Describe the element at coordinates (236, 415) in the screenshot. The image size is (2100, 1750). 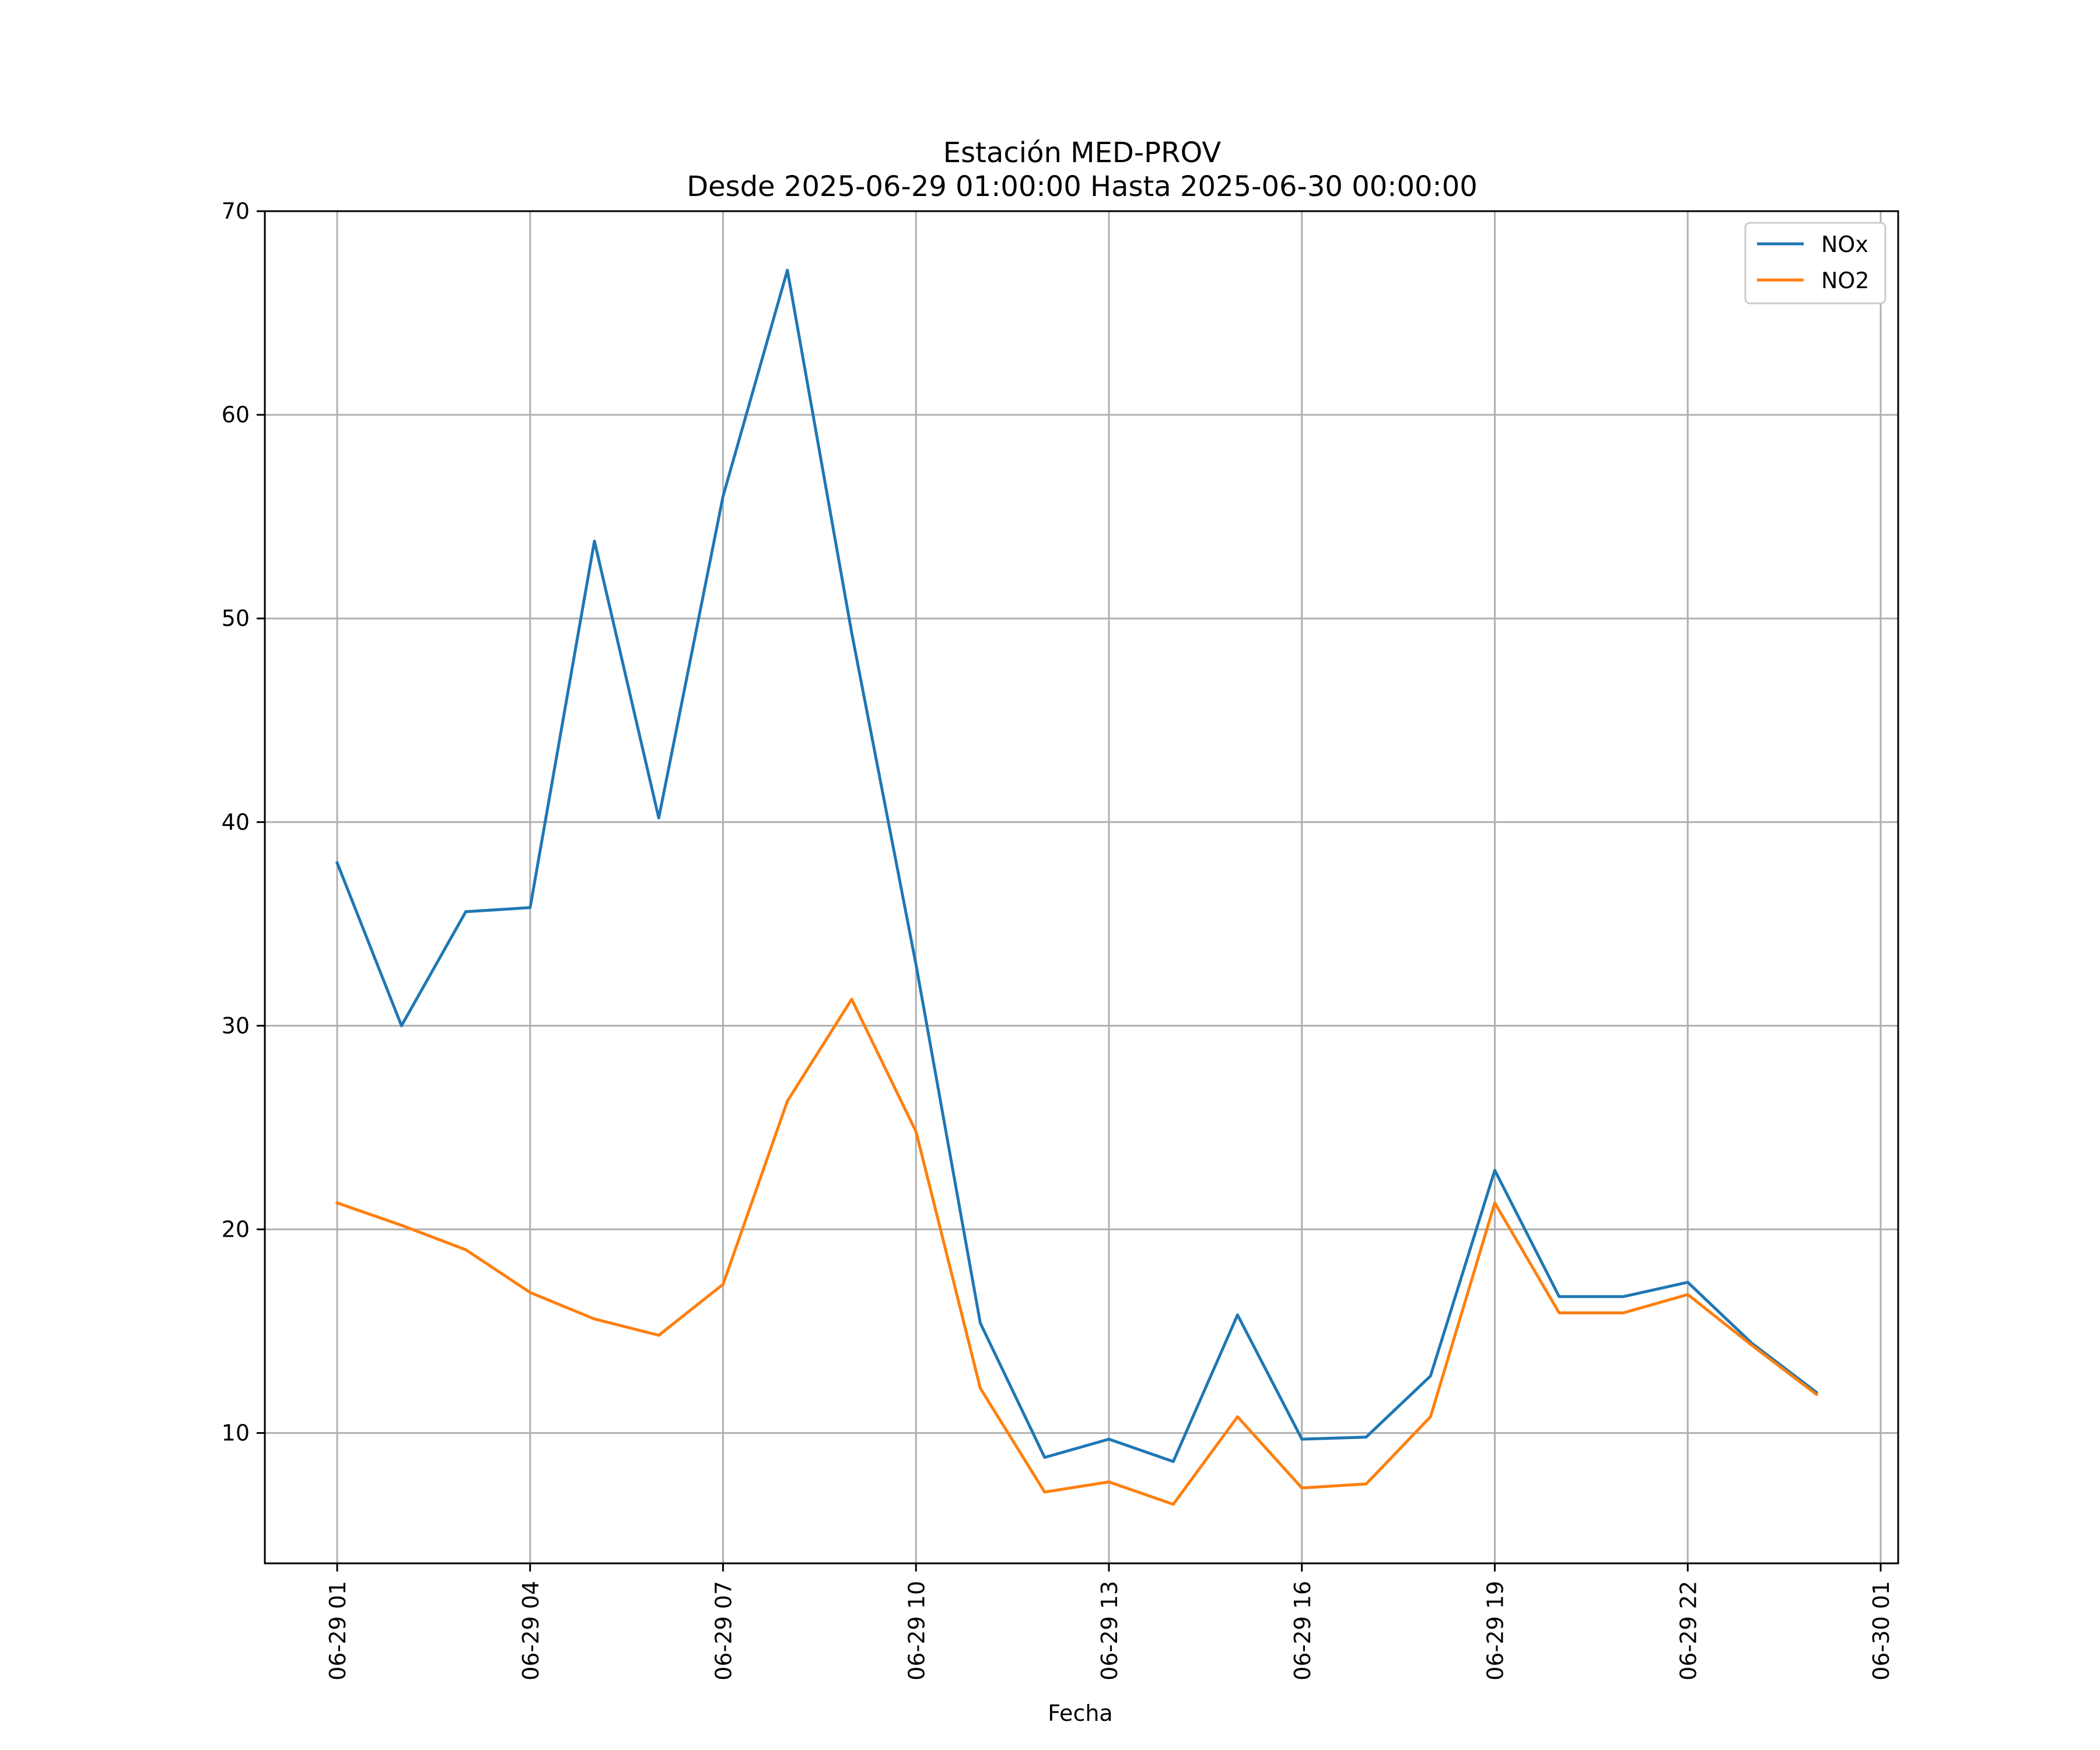
I see `y-tick-label: 60` at that location.